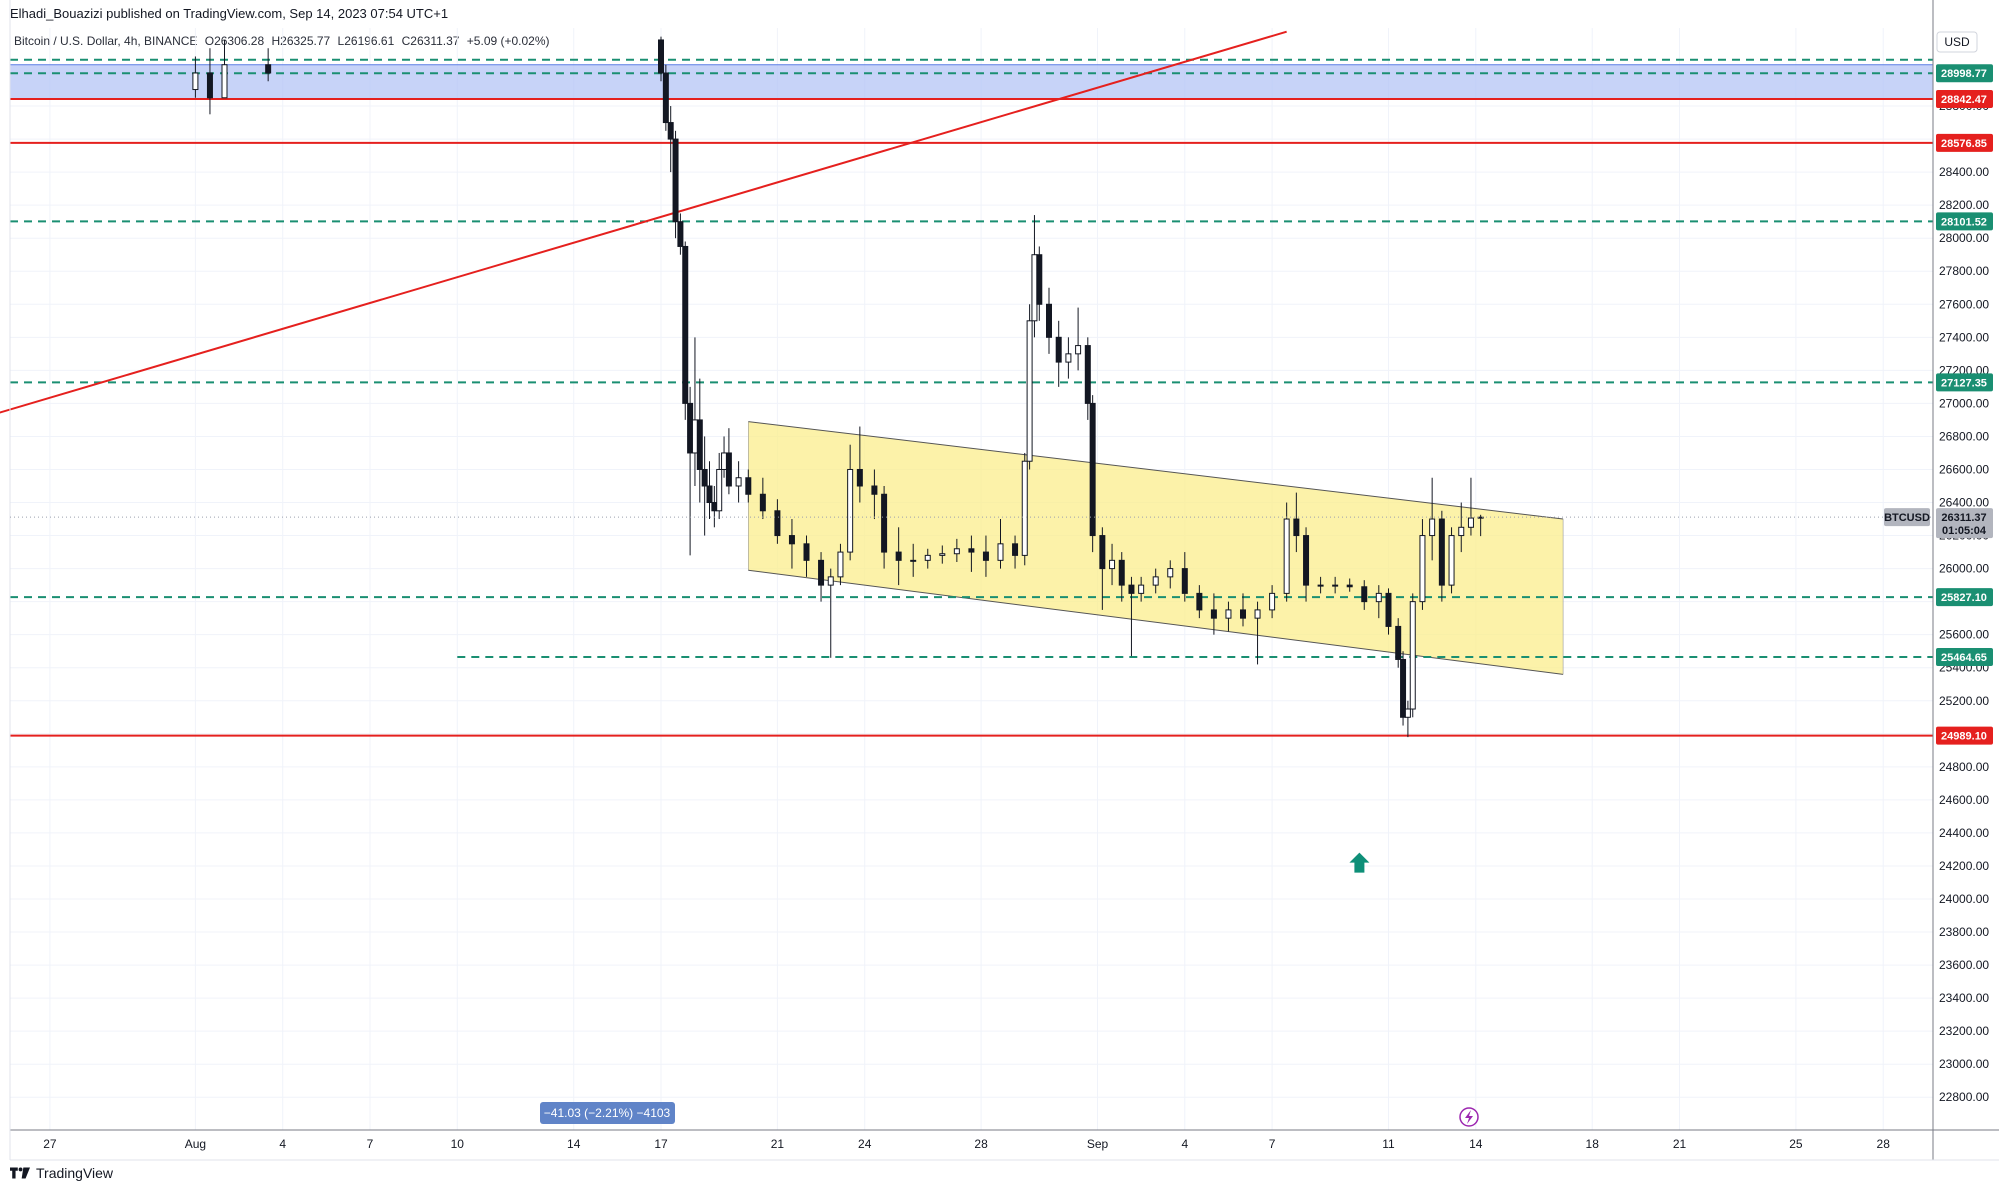 The image size is (1999, 1189). I want to click on time-tick-label: 7, so click(1272, 1144).